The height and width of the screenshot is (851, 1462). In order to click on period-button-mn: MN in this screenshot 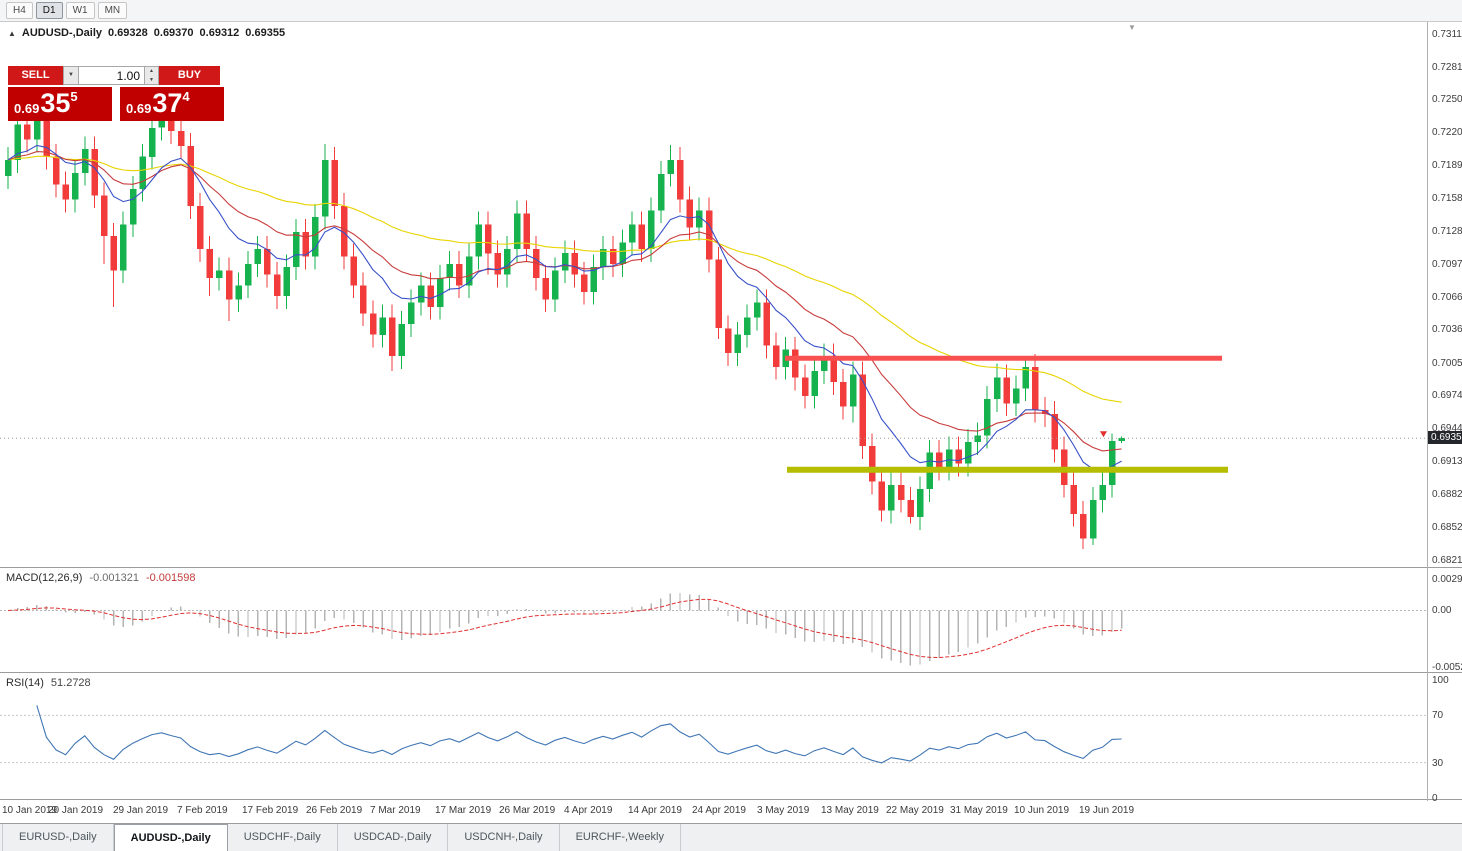, I will do `click(112, 10)`.